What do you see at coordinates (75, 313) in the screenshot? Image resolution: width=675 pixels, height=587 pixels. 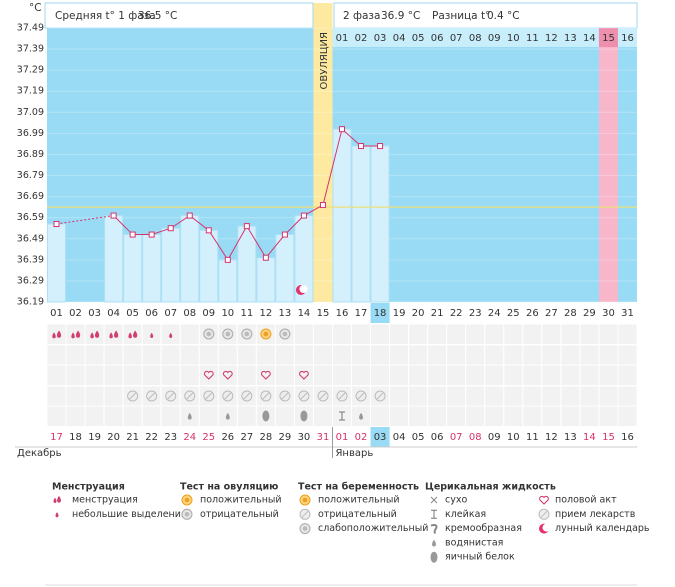 I see `cycle-day-label: 02` at bounding box center [75, 313].